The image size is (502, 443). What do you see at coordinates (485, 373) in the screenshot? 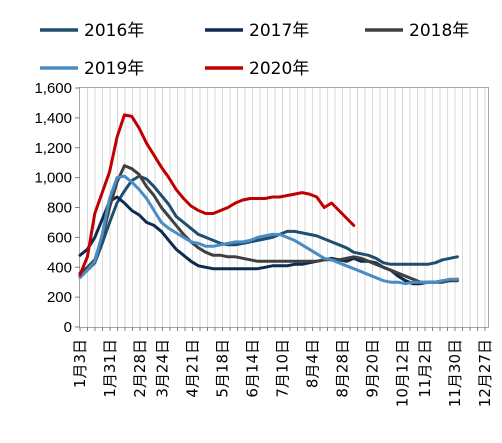
I see `x-tick-label: 12月27日` at bounding box center [485, 373].